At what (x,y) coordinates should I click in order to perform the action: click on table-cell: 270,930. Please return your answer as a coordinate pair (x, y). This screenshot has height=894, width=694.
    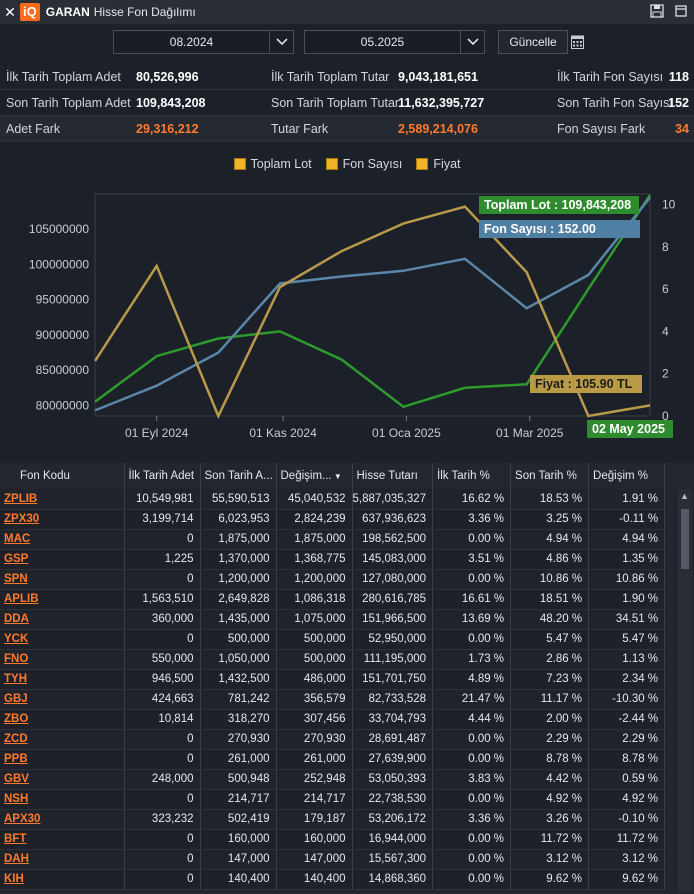
    Looking at the image, I should click on (314, 739).